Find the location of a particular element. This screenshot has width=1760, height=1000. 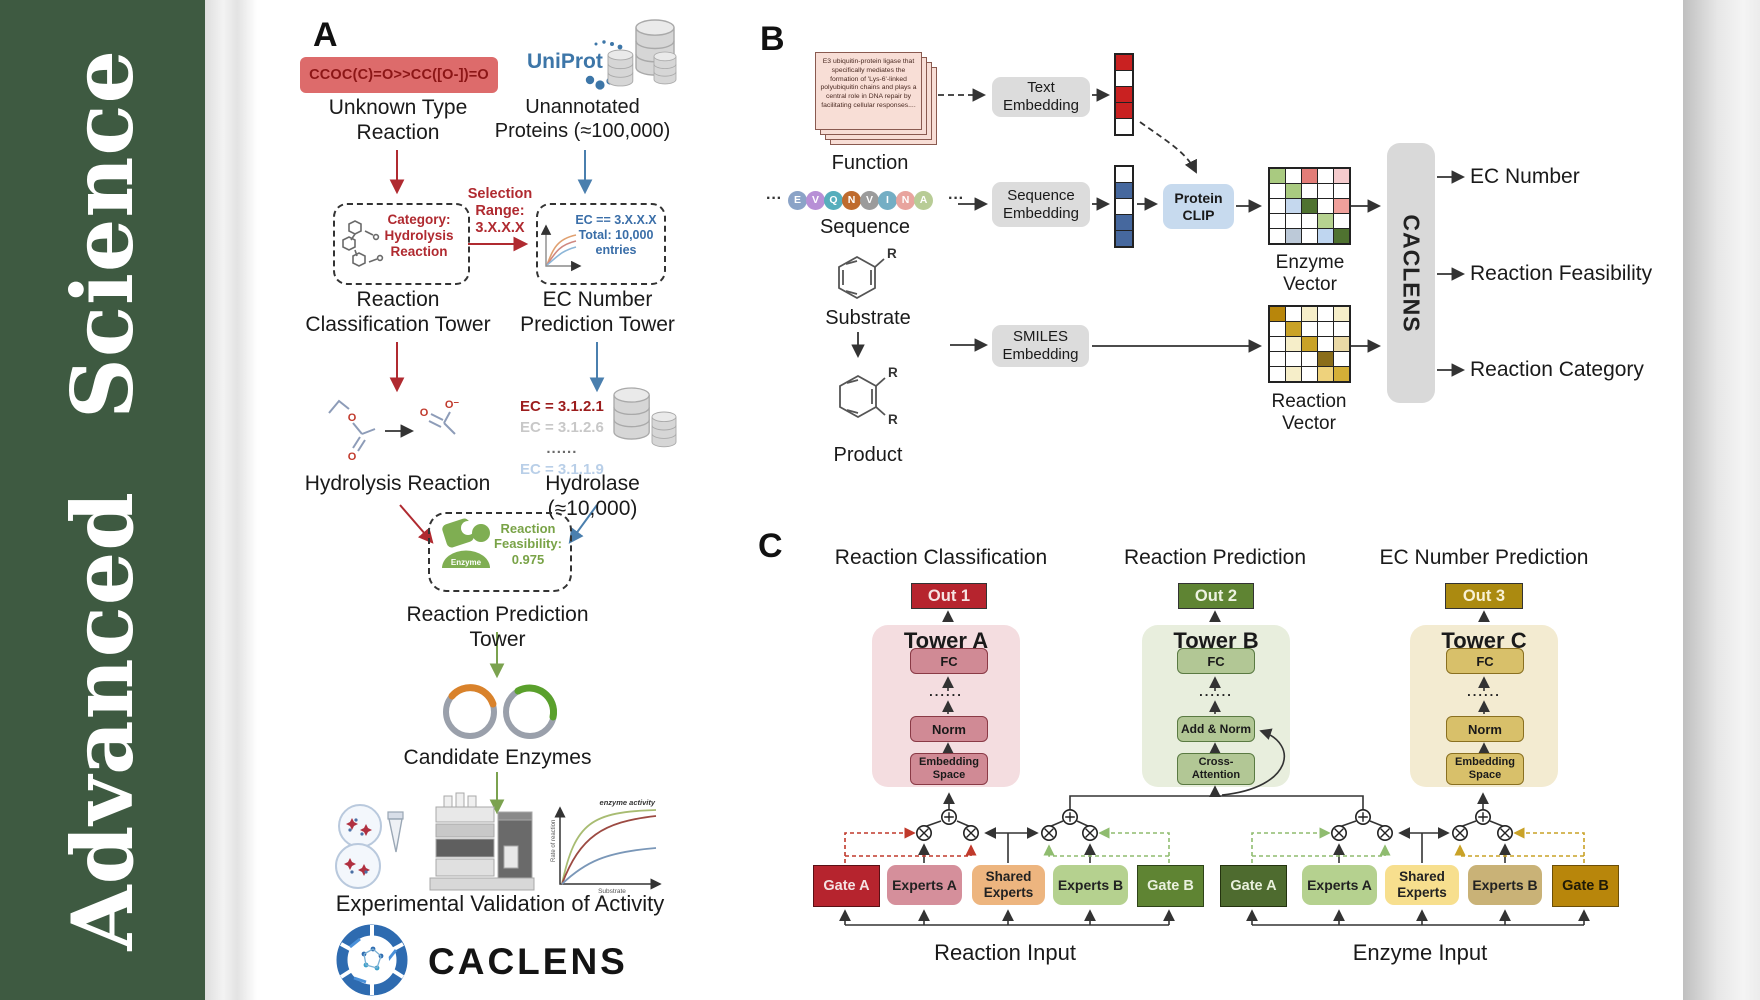

reaction-input-label: Reaction Input is located at coordinates (1005, 952).